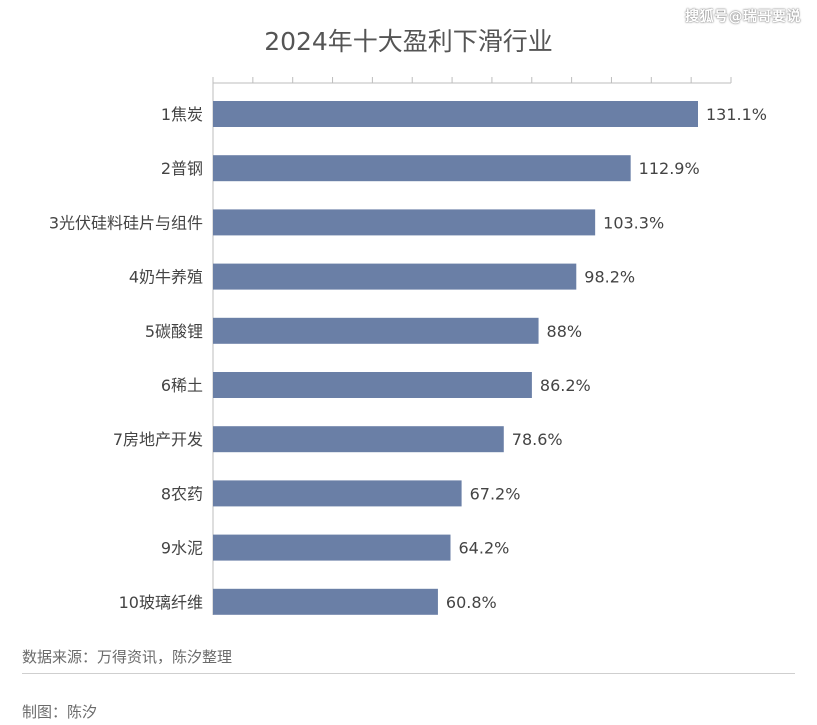 The width and height of the screenshot is (817, 725). Describe the element at coordinates (537, 439) in the screenshot. I see `data-label: 78.6%` at that location.